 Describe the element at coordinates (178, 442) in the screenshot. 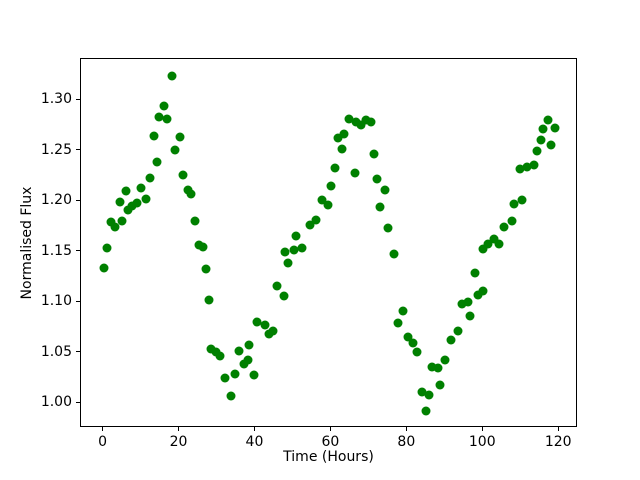

I see `x-tick-label: 20` at that location.